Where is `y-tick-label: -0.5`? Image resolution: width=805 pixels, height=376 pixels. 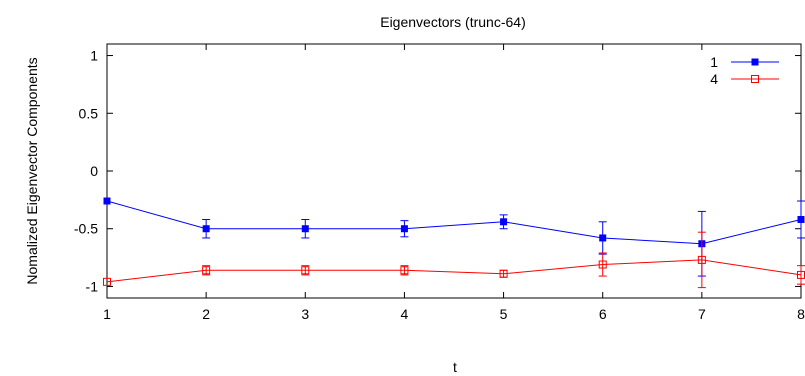
y-tick-label: -0.5 is located at coordinates (86, 229).